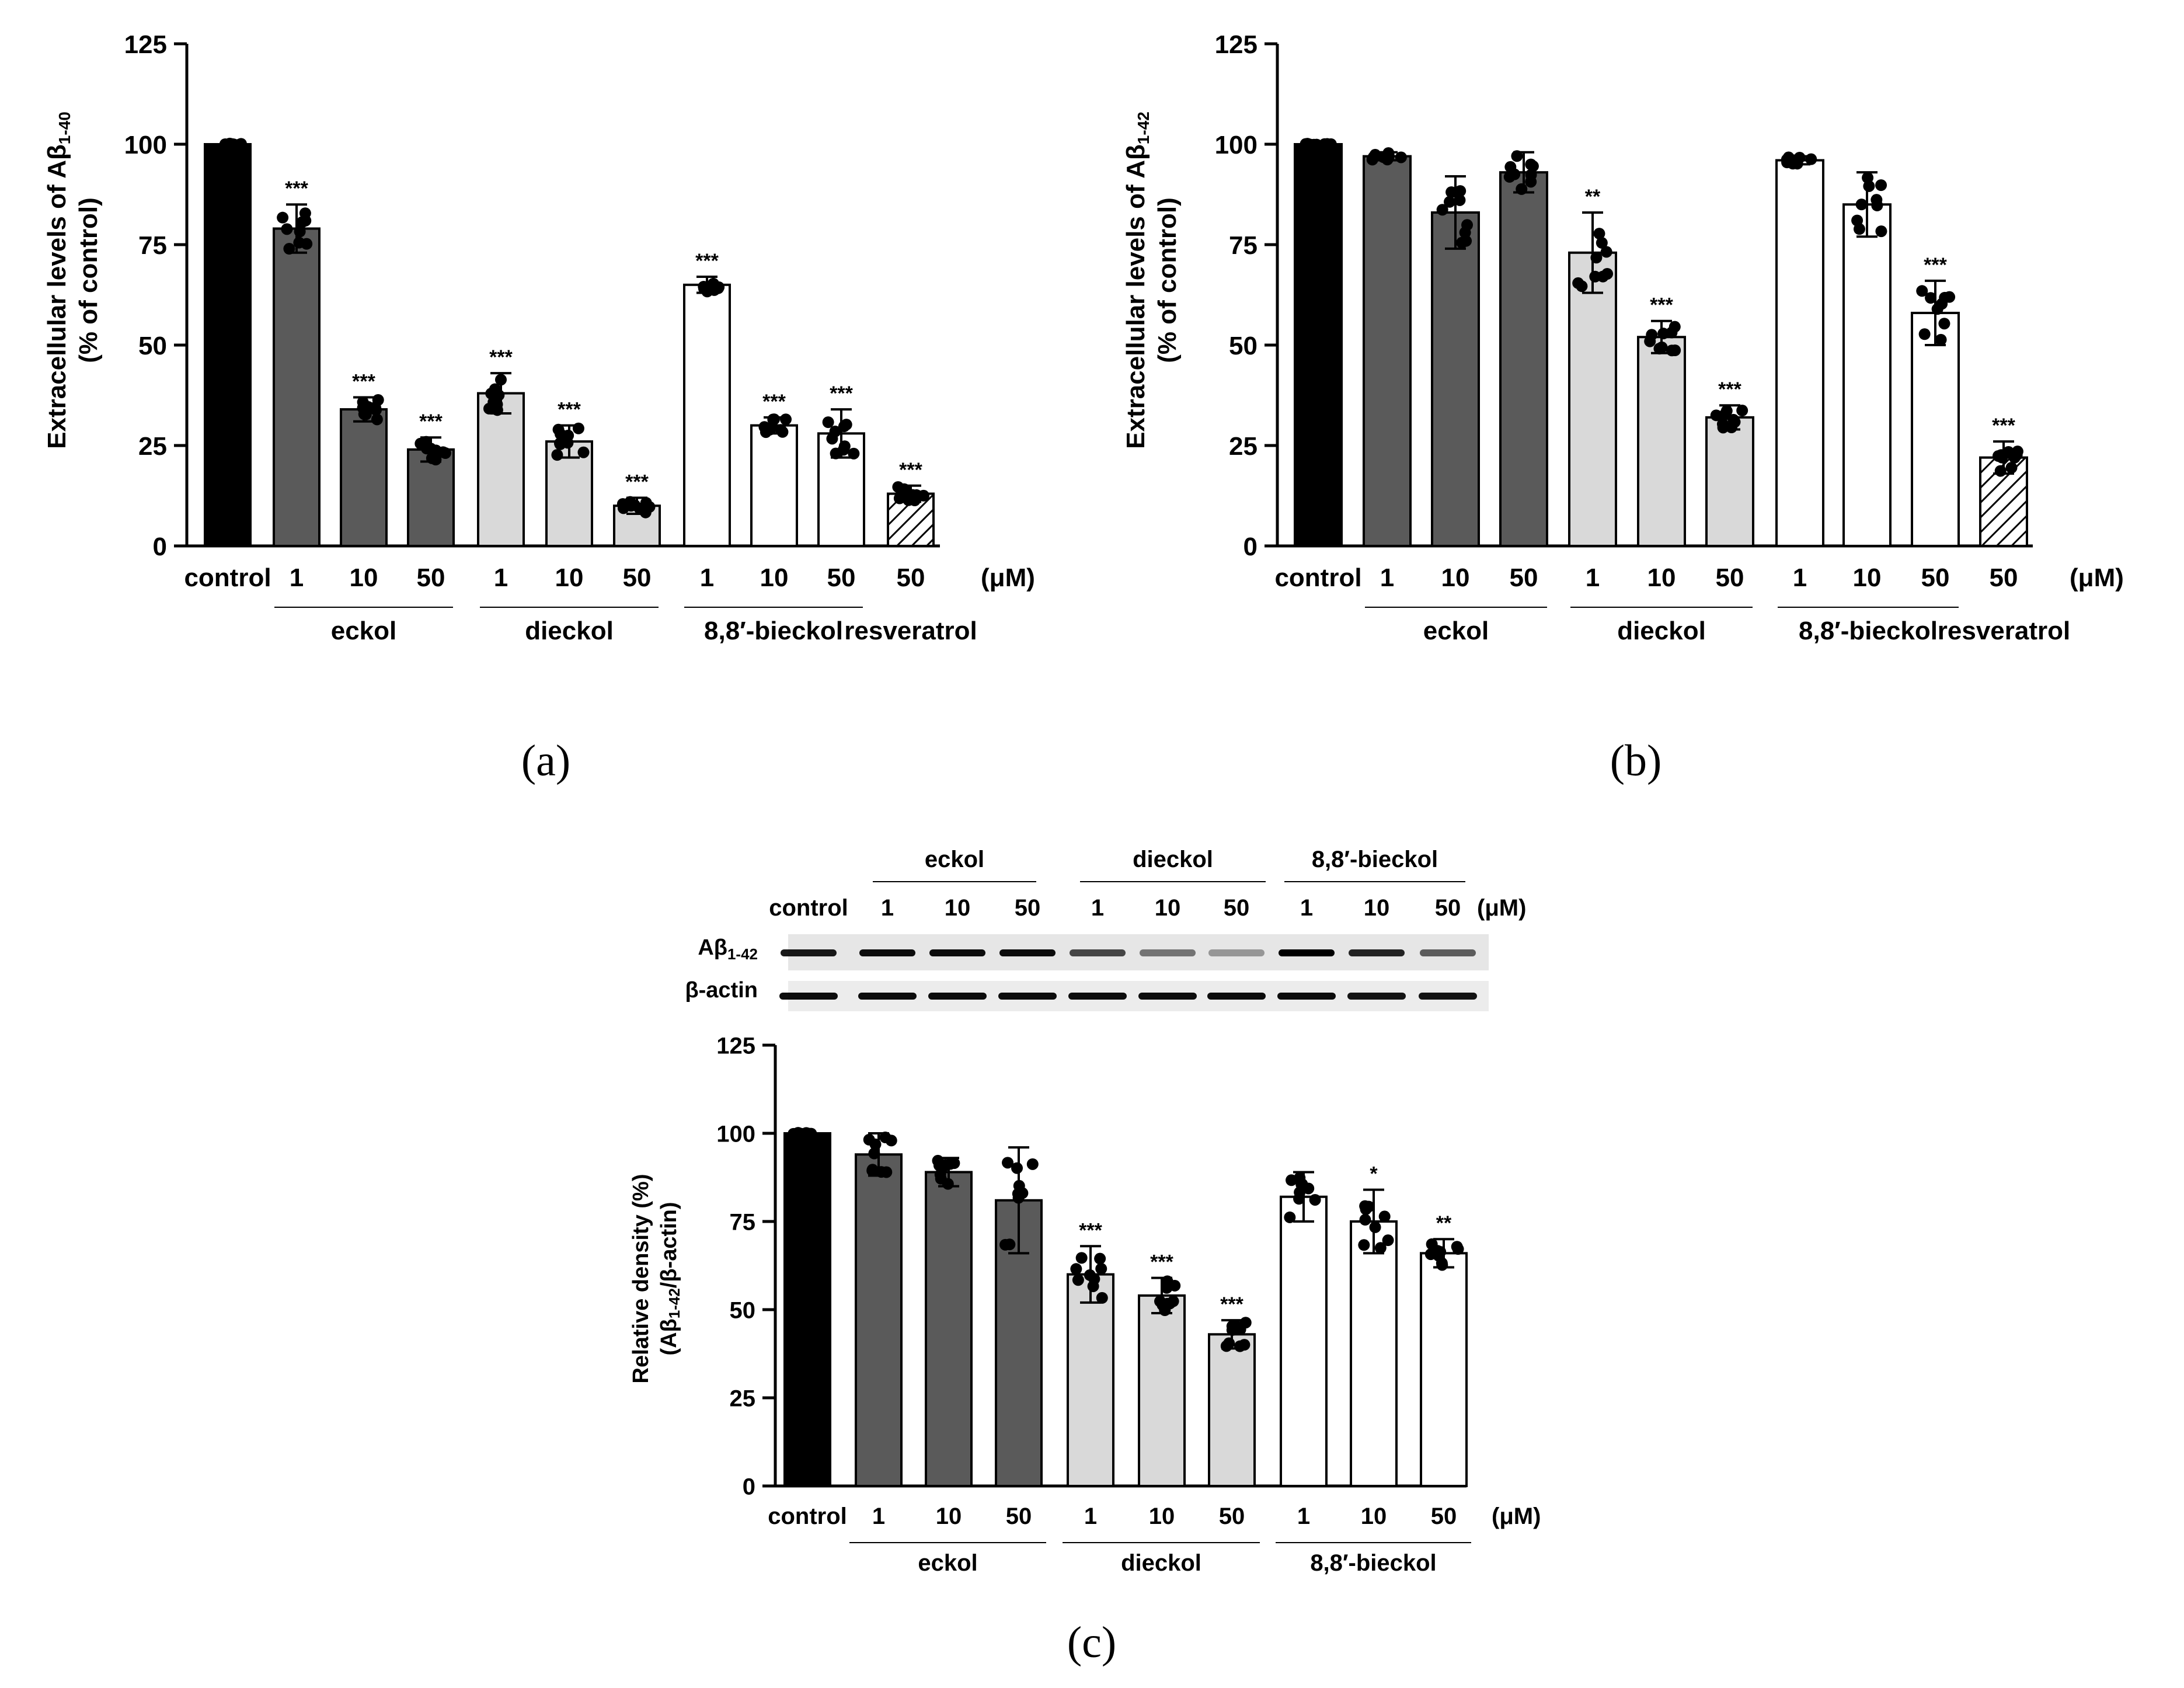 This screenshot has width=2184, height=1688. Describe the element at coordinates (958, 908) in the screenshot. I see `blot-lane-label: 10` at that location.